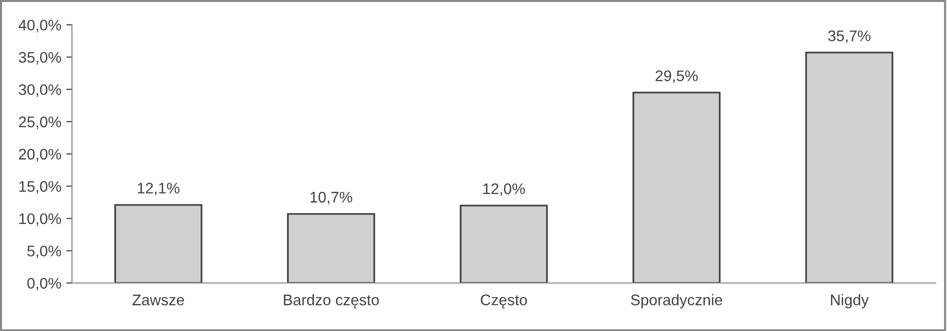 The image size is (947, 331). Describe the element at coordinates (849, 301) in the screenshot. I see `x-tick-label: Nigdy` at that location.